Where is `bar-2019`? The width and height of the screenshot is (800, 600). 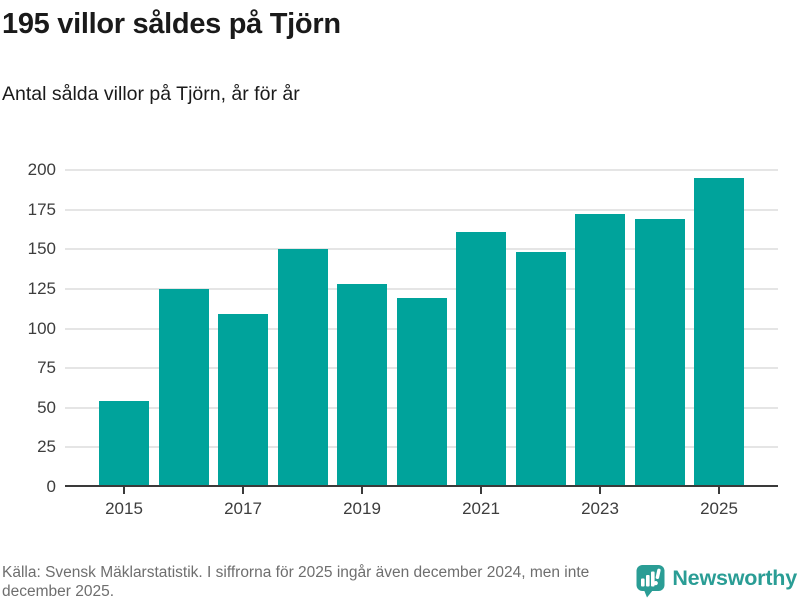 bar-2019 is located at coordinates (362, 385).